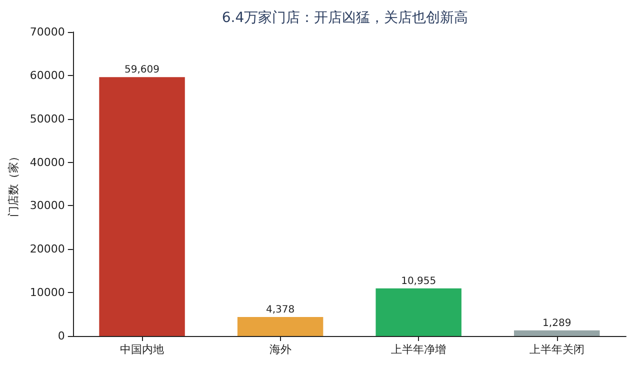 This screenshot has width=640, height=368. I want to click on data-label: 1,289, so click(557, 323).